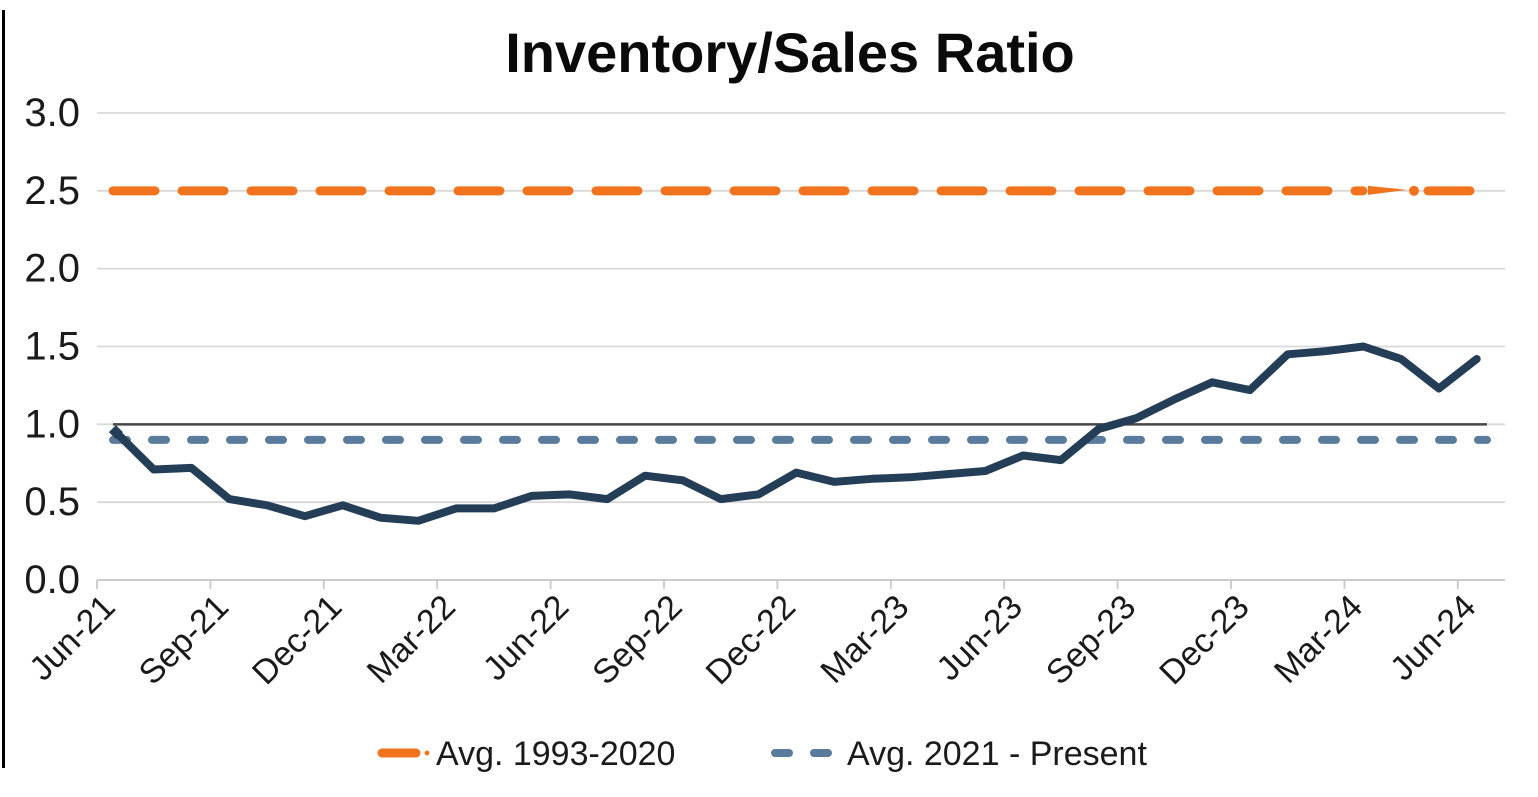 The image size is (1538, 797). I want to click on x-axis-tick-label: Dec-23, so click(1204, 640).